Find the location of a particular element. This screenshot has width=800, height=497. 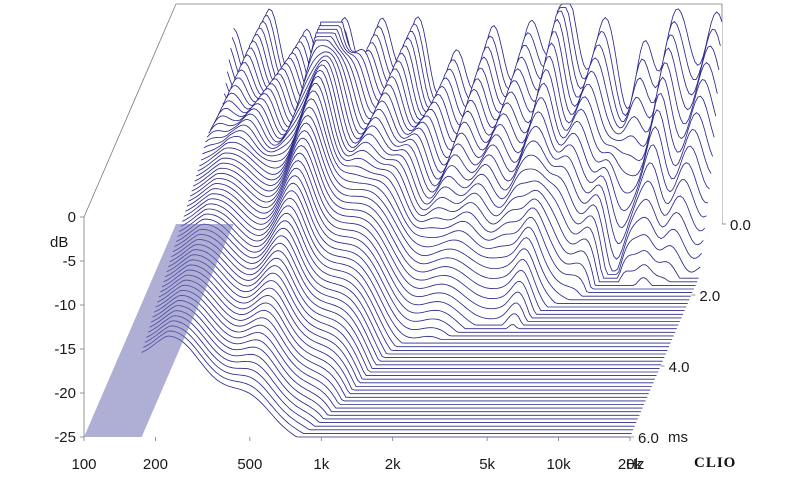

frequency-tick-label: 10k is located at coordinates (558, 464).